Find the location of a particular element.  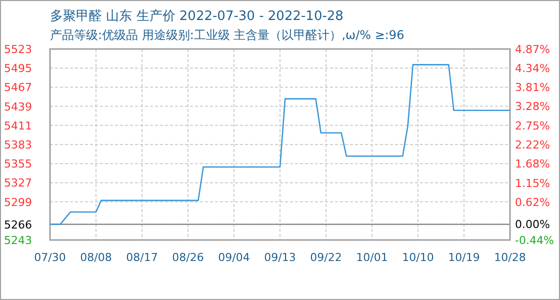

y2-tick-label: 4.34% is located at coordinates (532, 69).